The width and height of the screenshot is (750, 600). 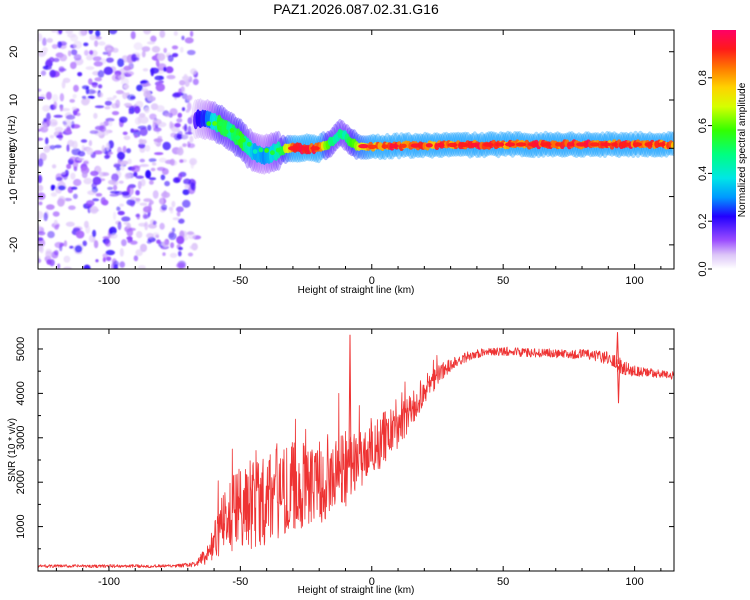 What do you see at coordinates (742, 149) in the screenshot?
I see `colorbar-label: Normalized spectral amplitude` at bounding box center [742, 149].